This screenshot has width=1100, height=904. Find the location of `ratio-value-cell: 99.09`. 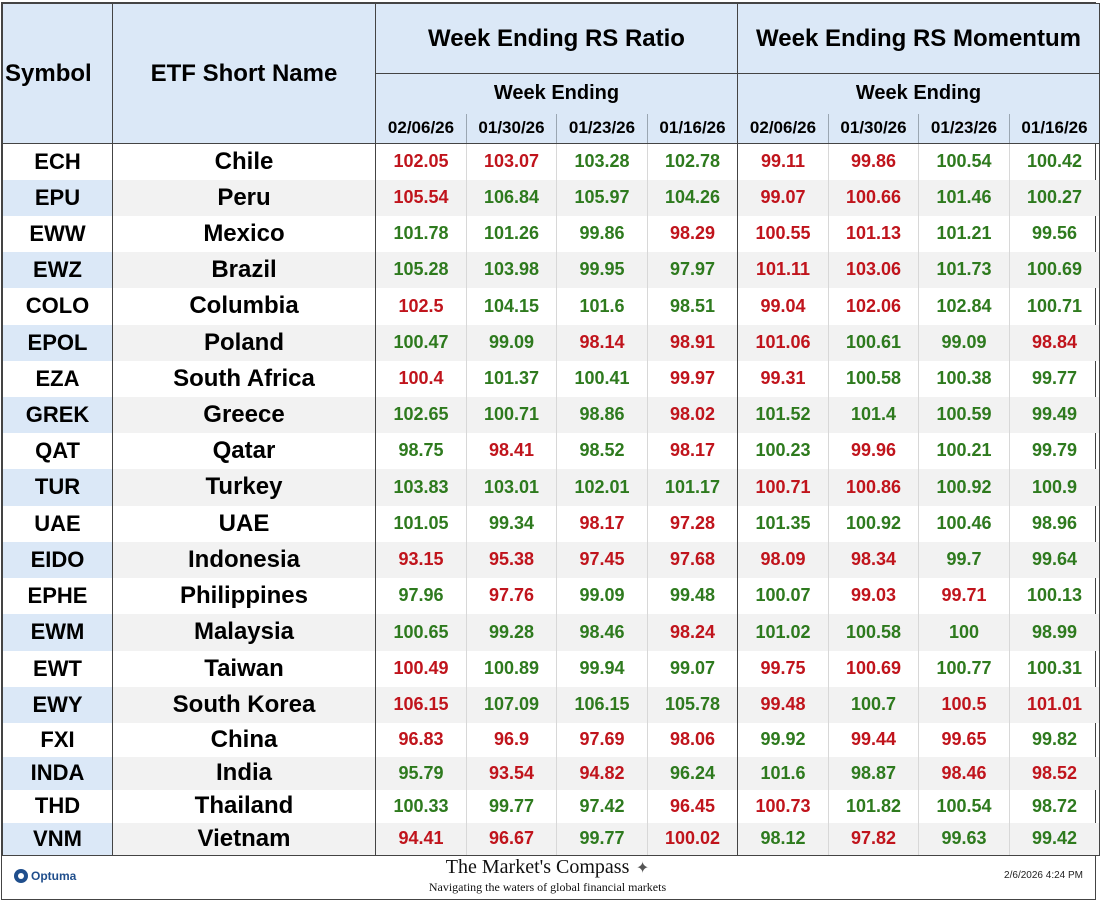

ratio-value-cell: 99.09 is located at coordinates (511, 342).